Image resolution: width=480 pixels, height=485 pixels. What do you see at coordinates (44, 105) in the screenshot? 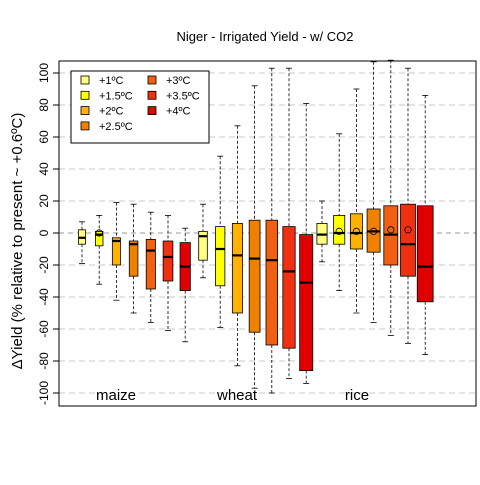
I see `y-tick-label: 80` at bounding box center [44, 105].